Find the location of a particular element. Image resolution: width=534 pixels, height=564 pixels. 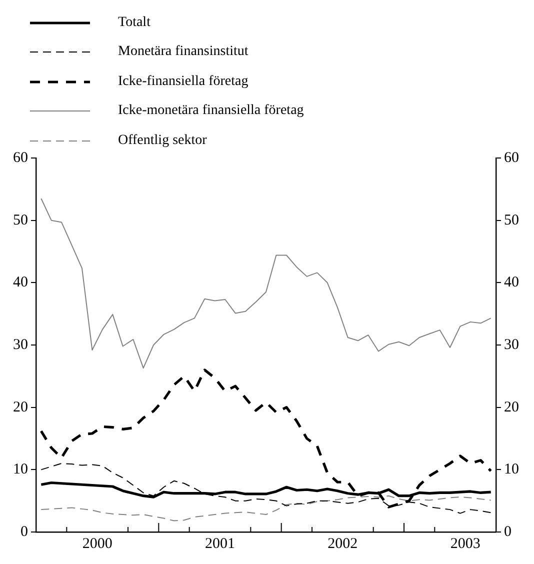

line-series is located at coordinates (266, 508).